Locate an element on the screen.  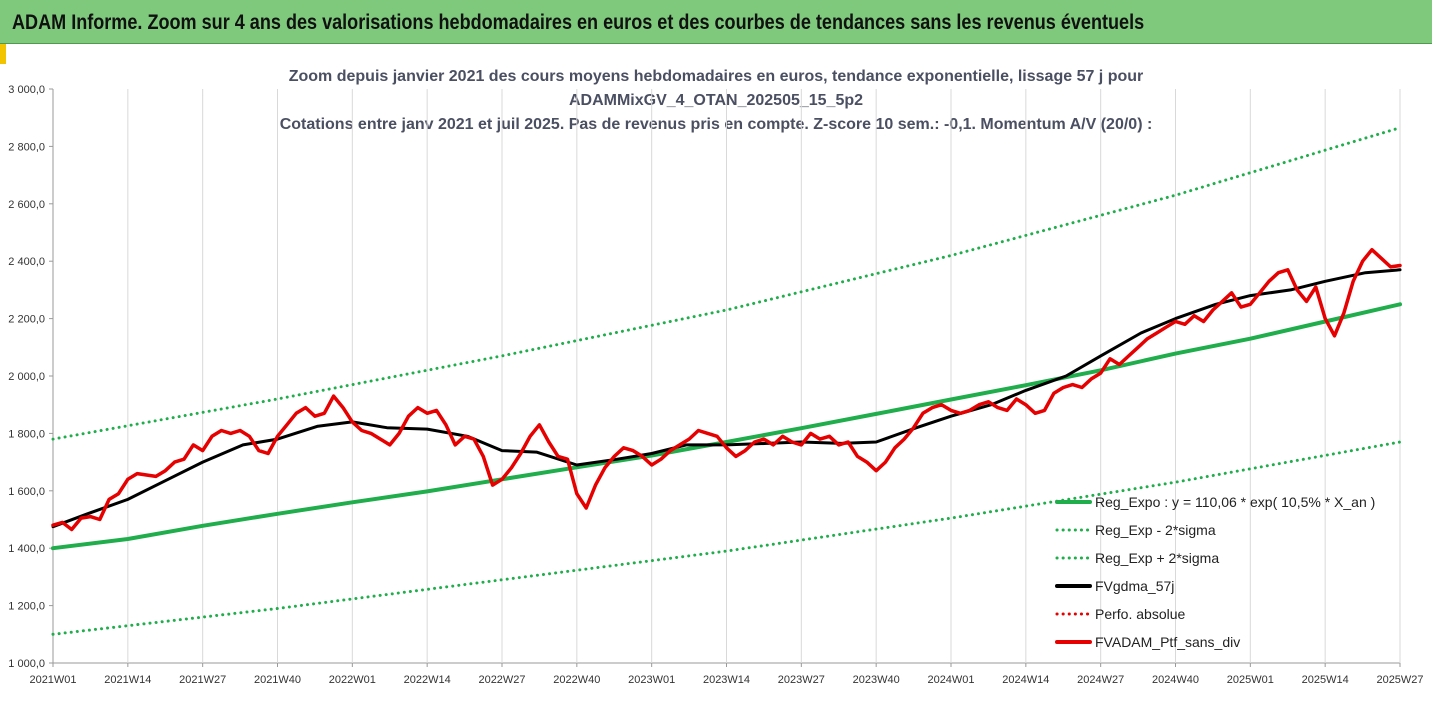
y-tick-label: 2 200,0 is located at coordinates (26, 320).